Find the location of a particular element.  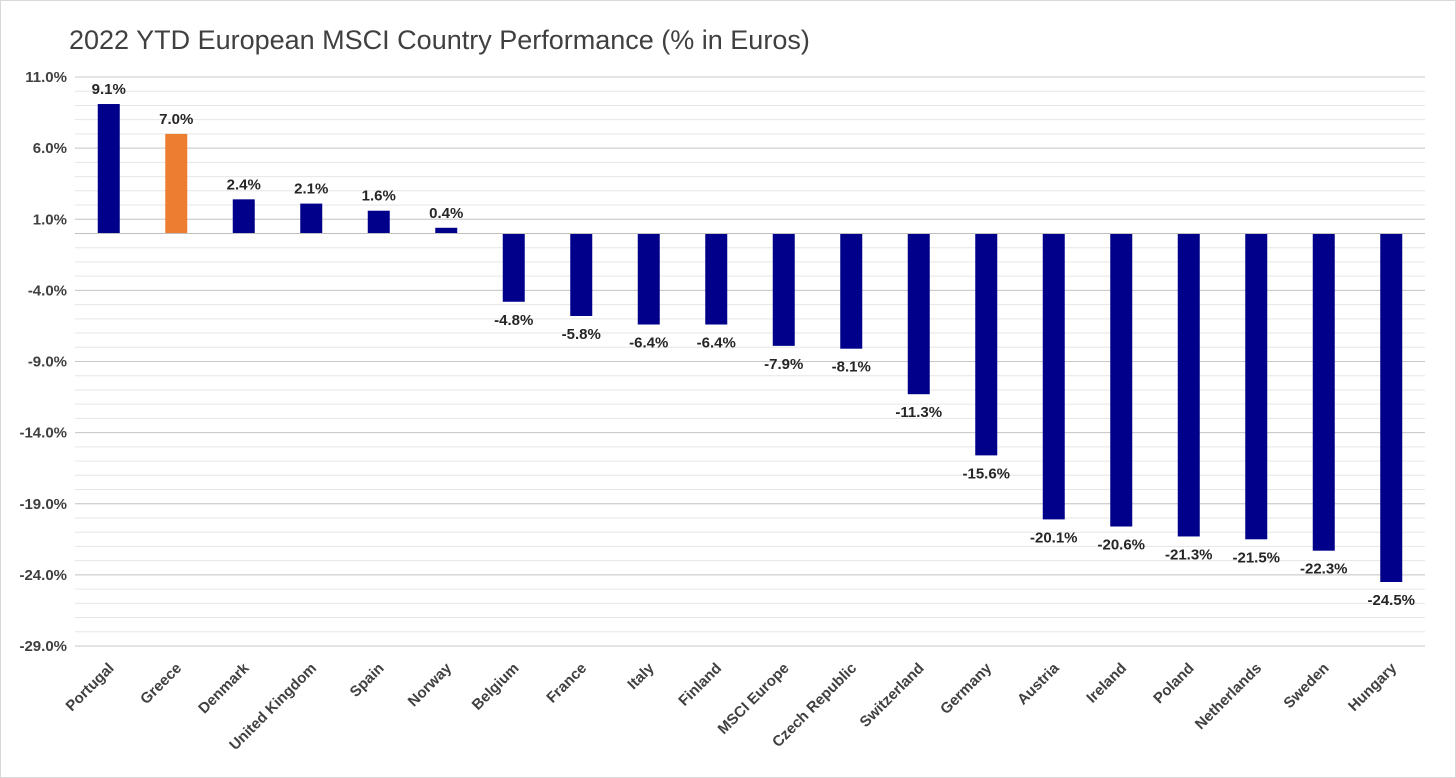

x-tick-label: Switzerland is located at coordinates (892, 695).